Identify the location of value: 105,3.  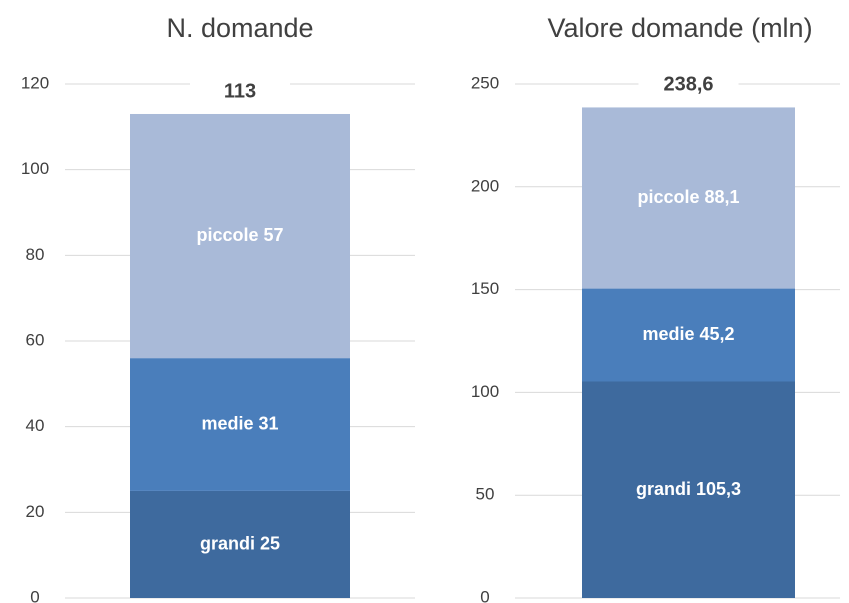
(718, 489).